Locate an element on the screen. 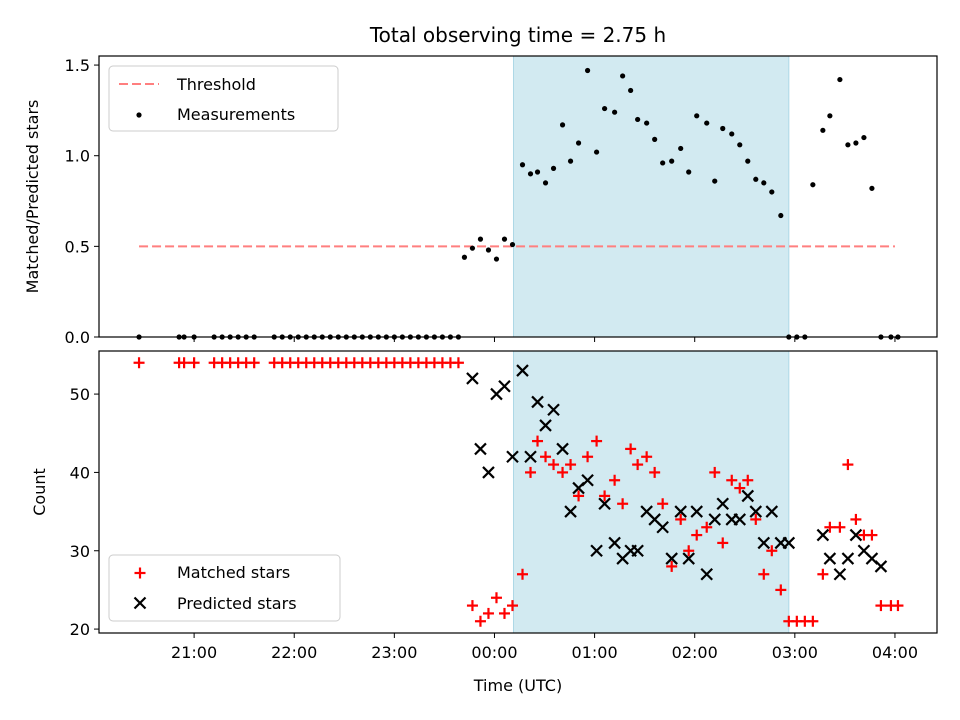 The image size is (960, 720). bottom-xticks: 21:00 22:00 23:00 00:00 01:00 02:00 03:00 04:00 is located at coordinates (544, 647).